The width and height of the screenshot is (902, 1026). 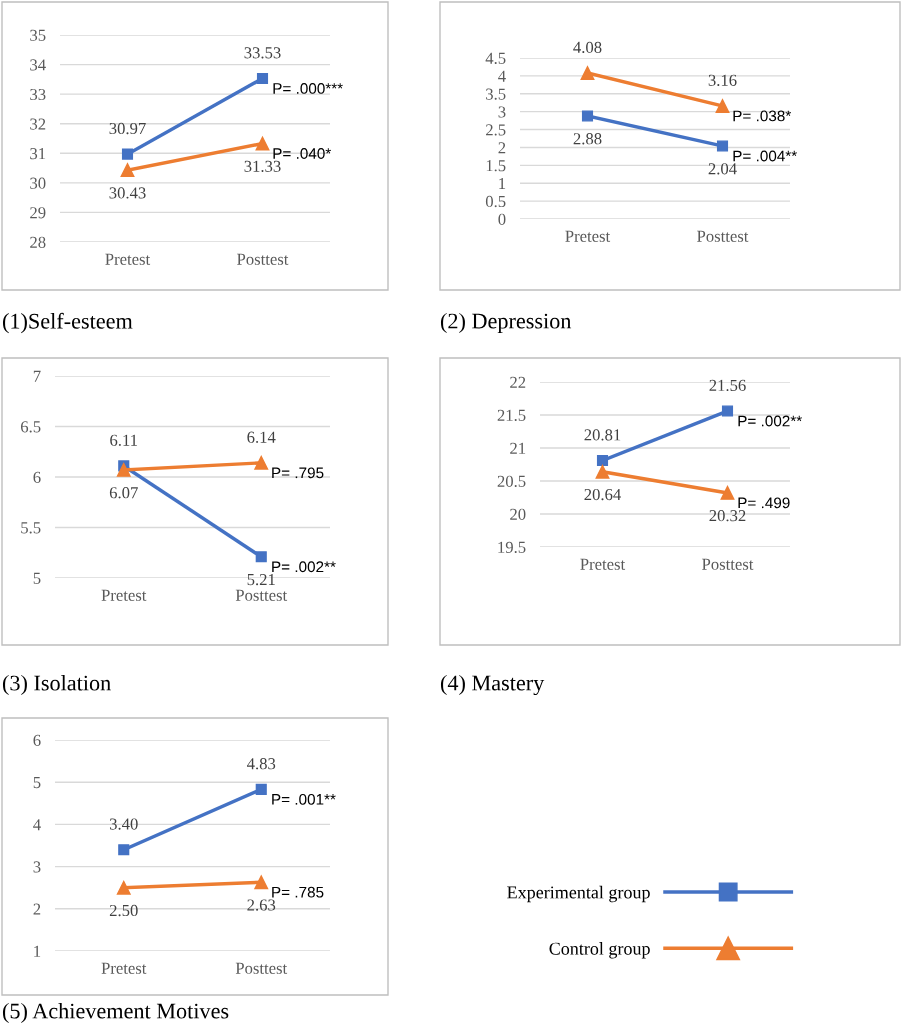 What do you see at coordinates (38, 154) in the screenshot?
I see `y-tick-label: 31` at bounding box center [38, 154].